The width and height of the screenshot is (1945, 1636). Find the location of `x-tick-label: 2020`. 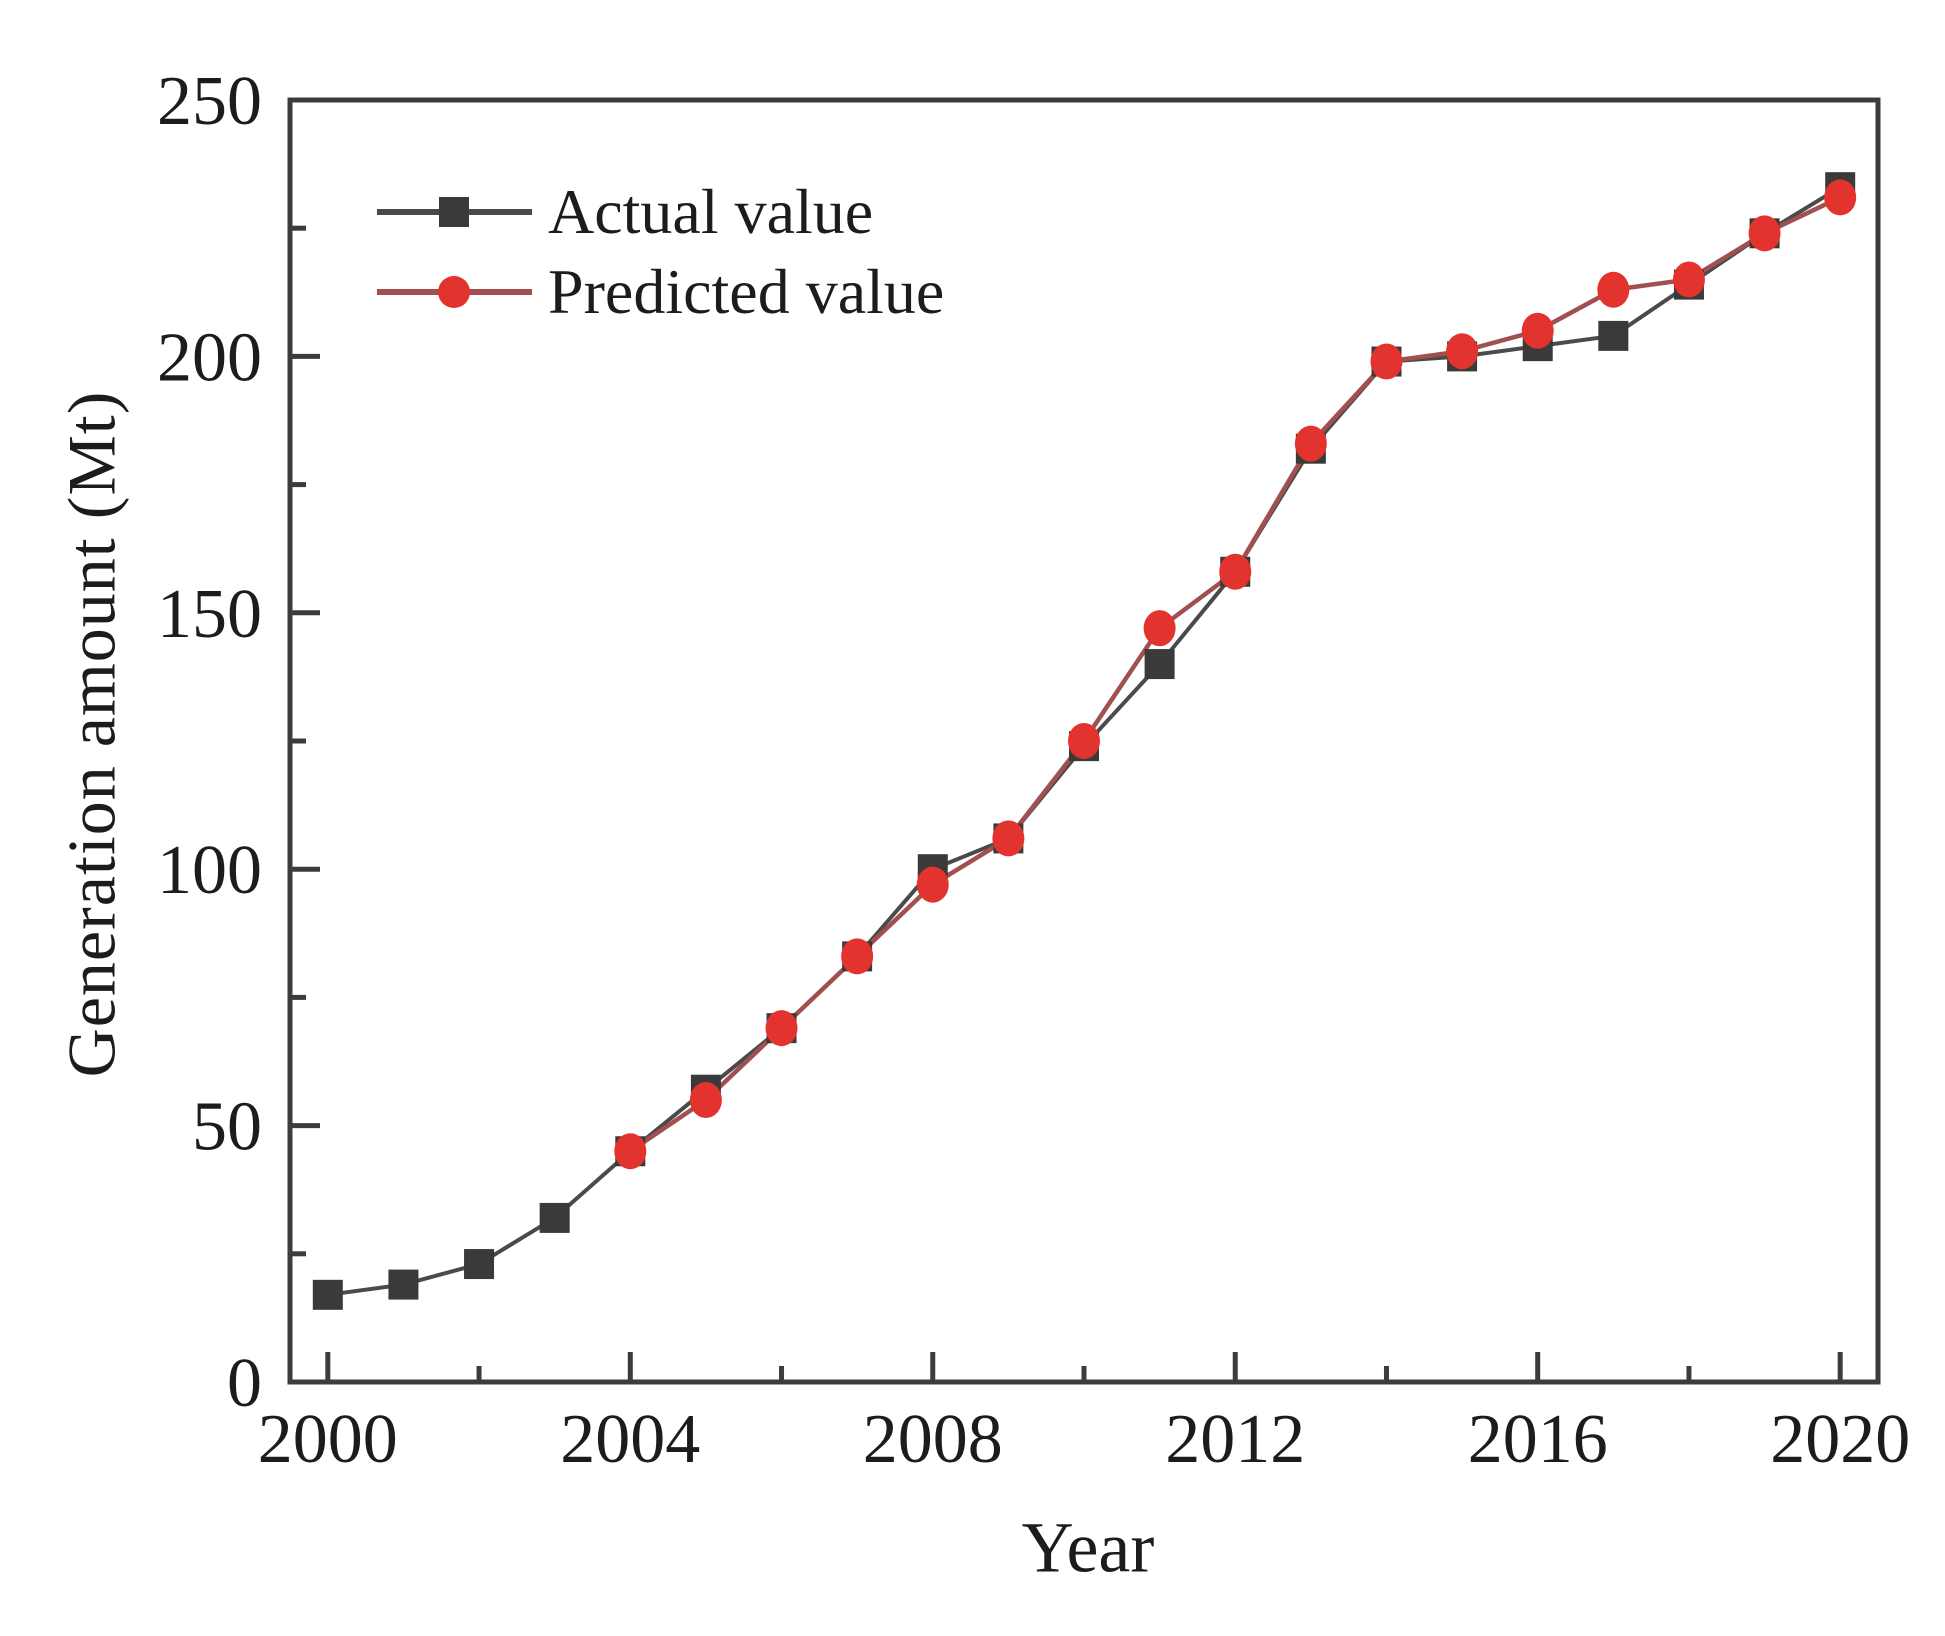

x-tick-label: 2020 is located at coordinates (1840, 1439).